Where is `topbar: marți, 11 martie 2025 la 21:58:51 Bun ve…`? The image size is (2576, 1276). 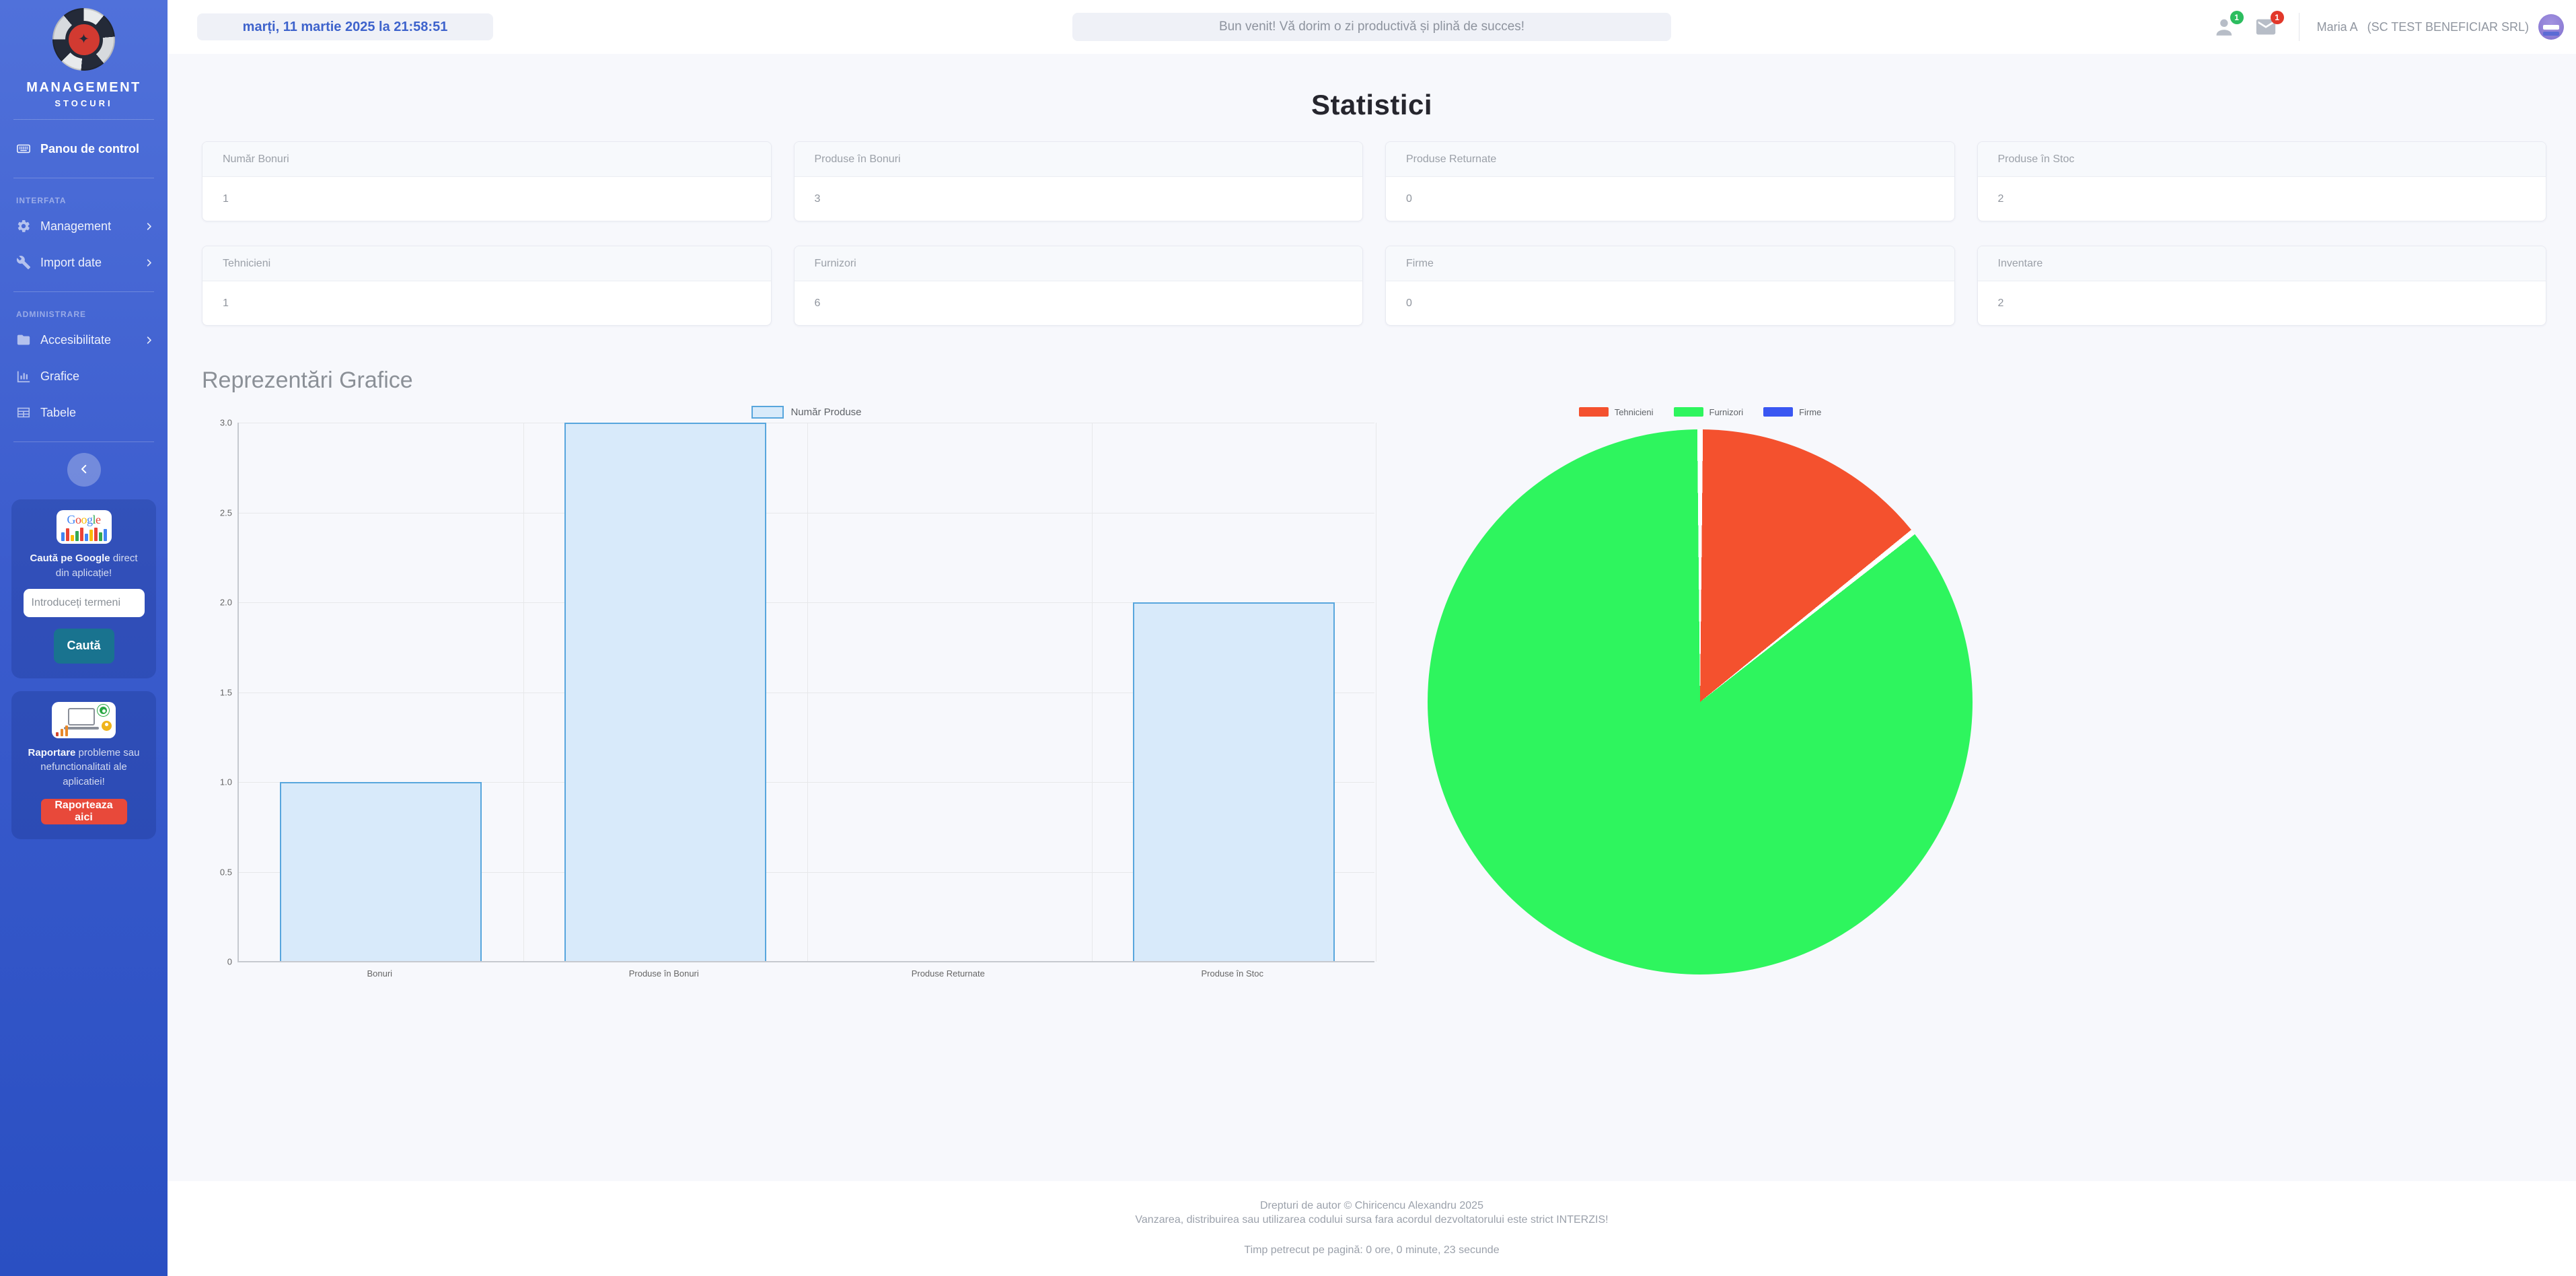
topbar: marți, 11 martie 2025 la 21:58:51 Bun ve… is located at coordinates (1372, 27).